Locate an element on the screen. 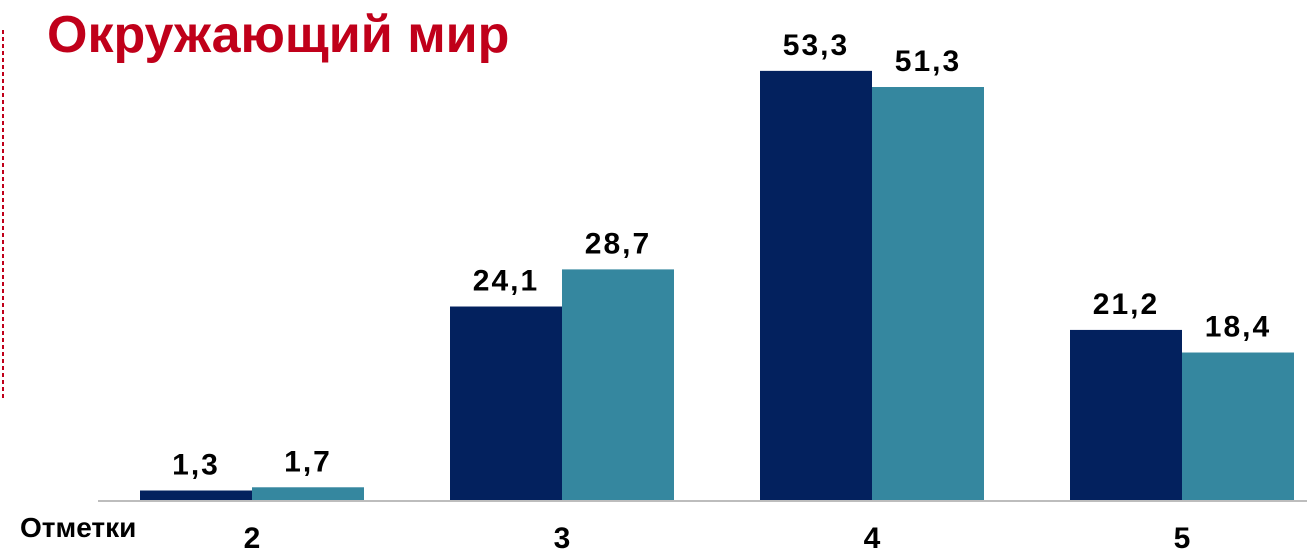  data-label-4-series-1: 53,3 is located at coordinates (816, 45).